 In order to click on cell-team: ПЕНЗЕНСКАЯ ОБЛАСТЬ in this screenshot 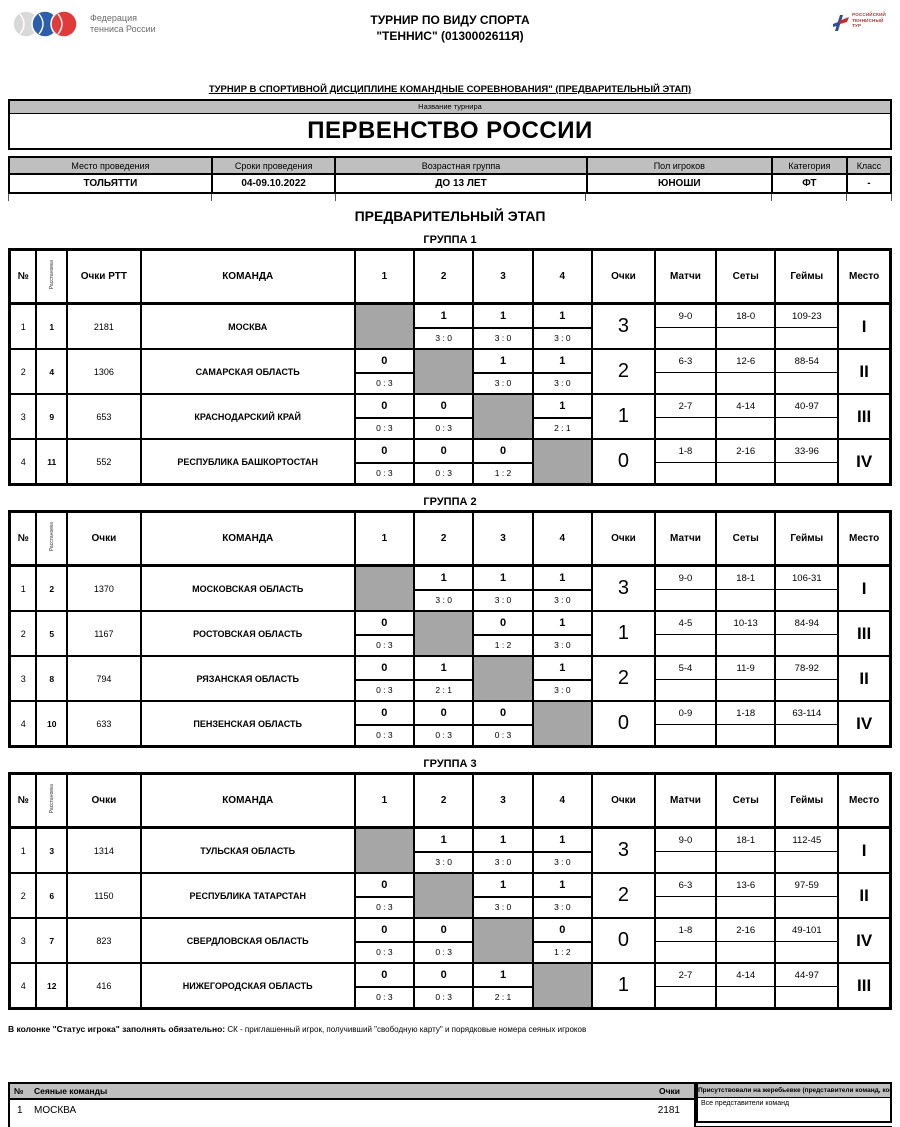, I will do `click(247, 724)`.